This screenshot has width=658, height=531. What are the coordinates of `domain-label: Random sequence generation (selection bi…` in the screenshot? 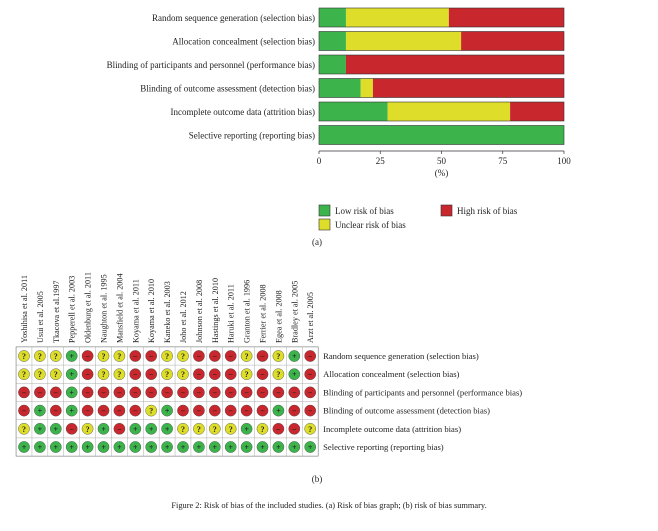 It's located at (401, 356).